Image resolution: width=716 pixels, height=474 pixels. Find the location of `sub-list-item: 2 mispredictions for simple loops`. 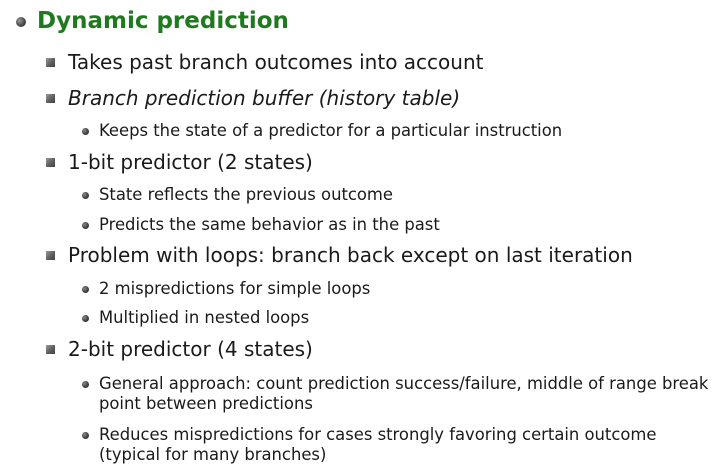

sub-list-item: 2 mispredictions for simple loops is located at coordinates (226, 289).